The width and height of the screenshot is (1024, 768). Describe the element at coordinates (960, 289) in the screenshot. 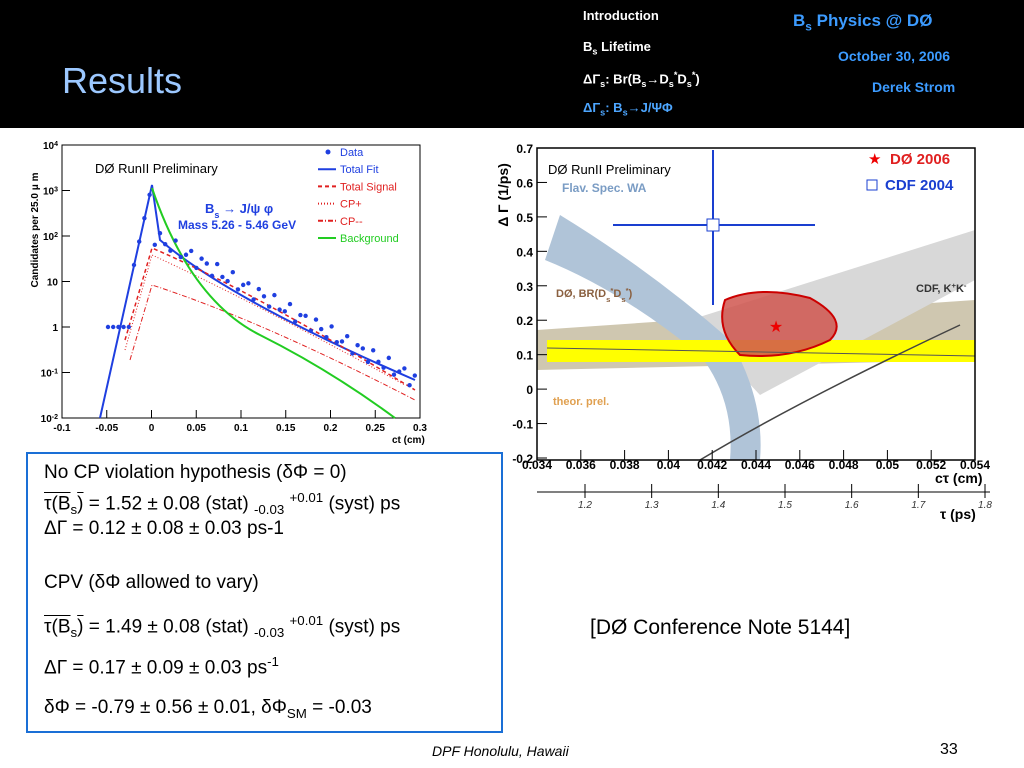

I see `text-part: K` at that location.